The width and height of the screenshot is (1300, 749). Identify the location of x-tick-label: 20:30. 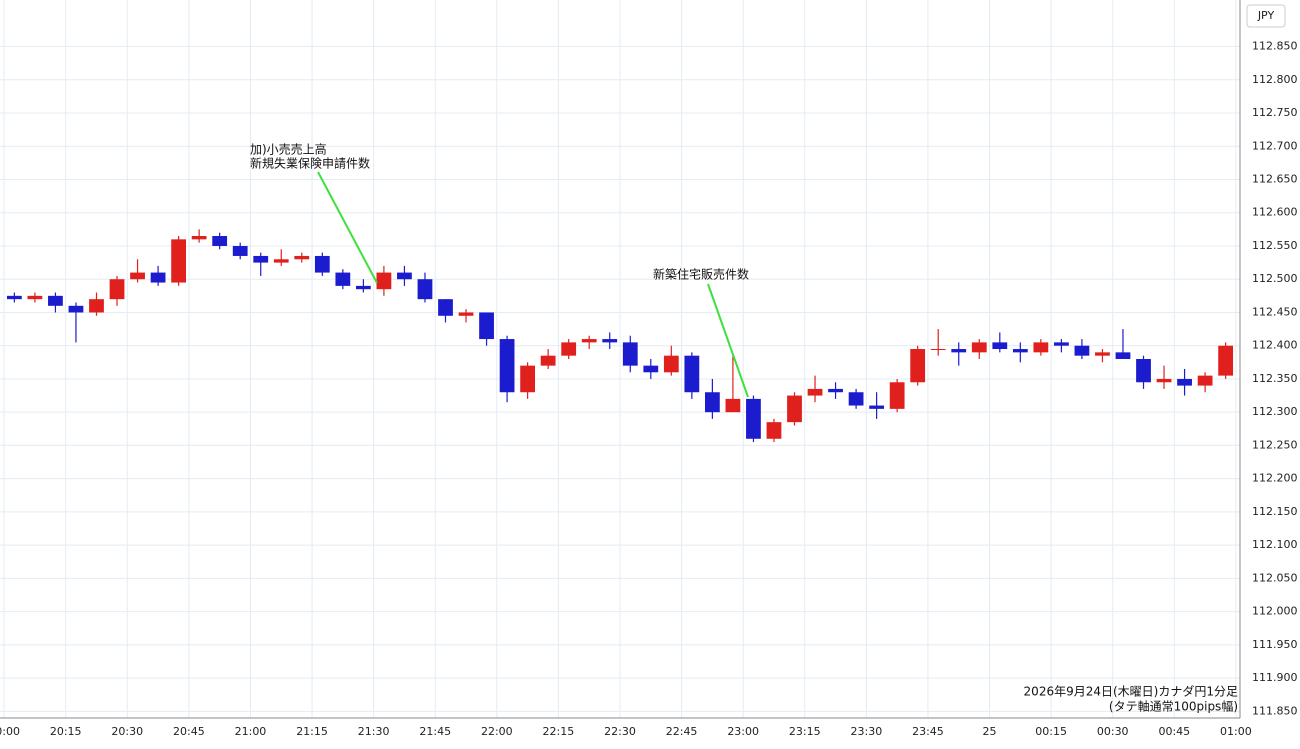
(127, 731).